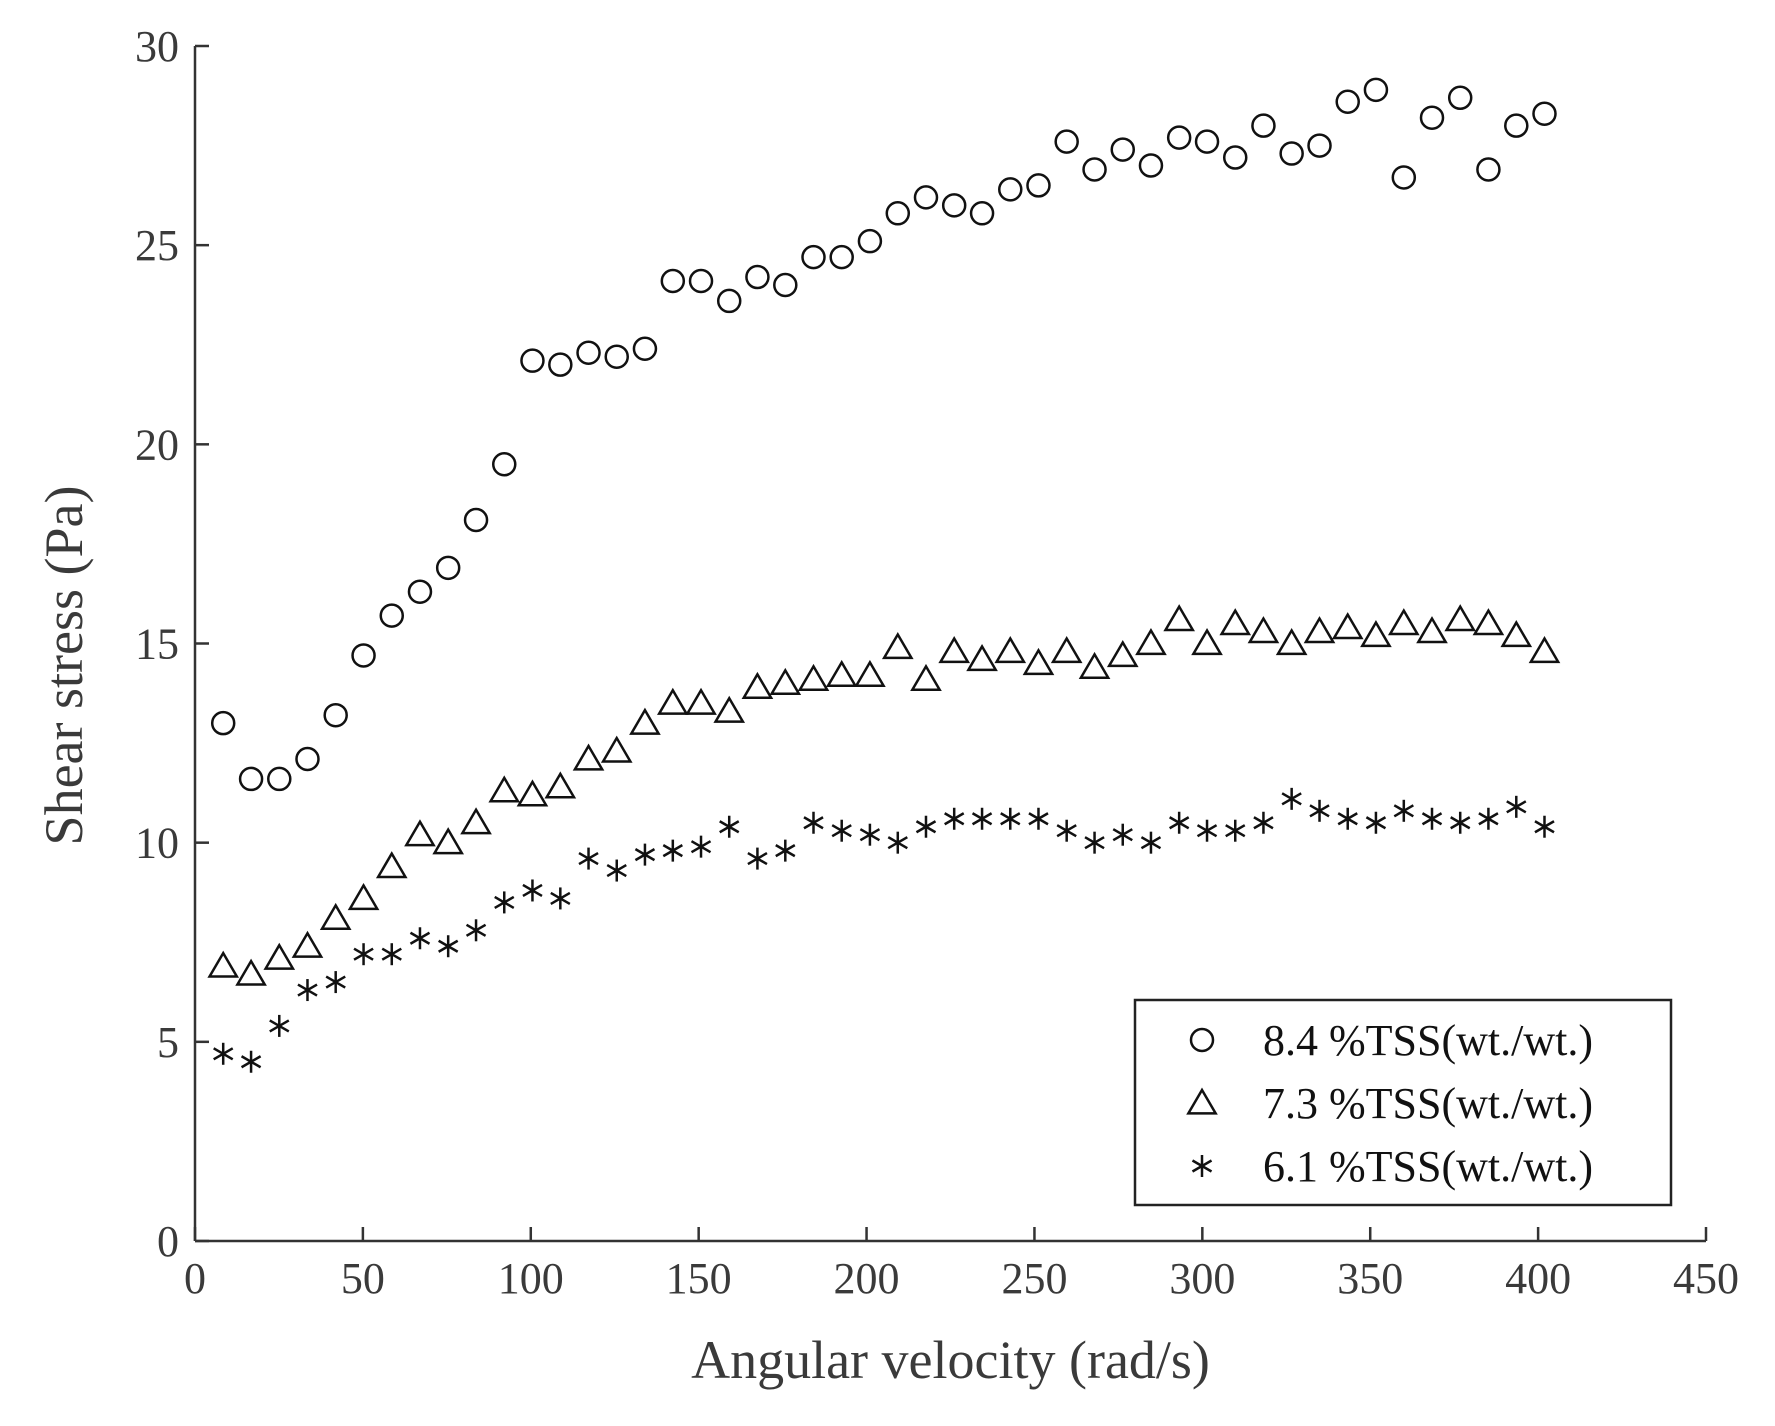 The height and width of the screenshot is (1426, 1775). Describe the element at coordinates (699, 1278) in the screenshot. I see `x-tick-label-3: 150` at that location.